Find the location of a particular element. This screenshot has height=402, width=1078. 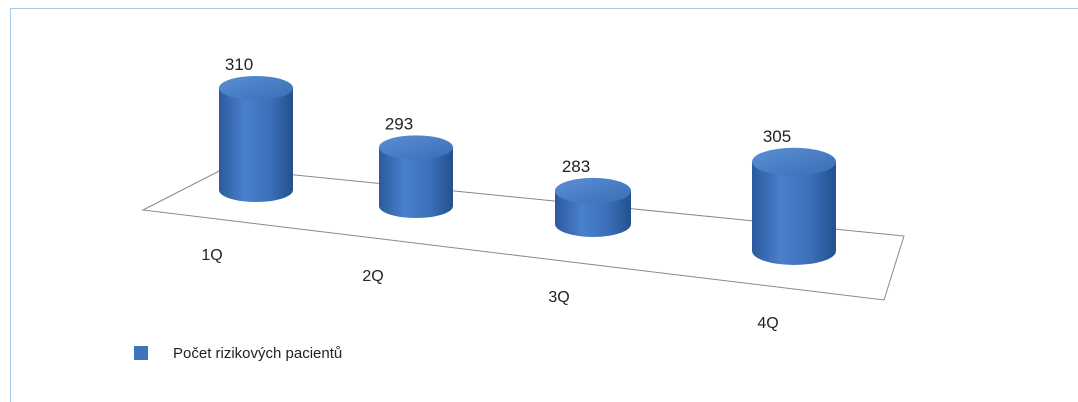

bar-4Q is located at coordinates (794, 206).